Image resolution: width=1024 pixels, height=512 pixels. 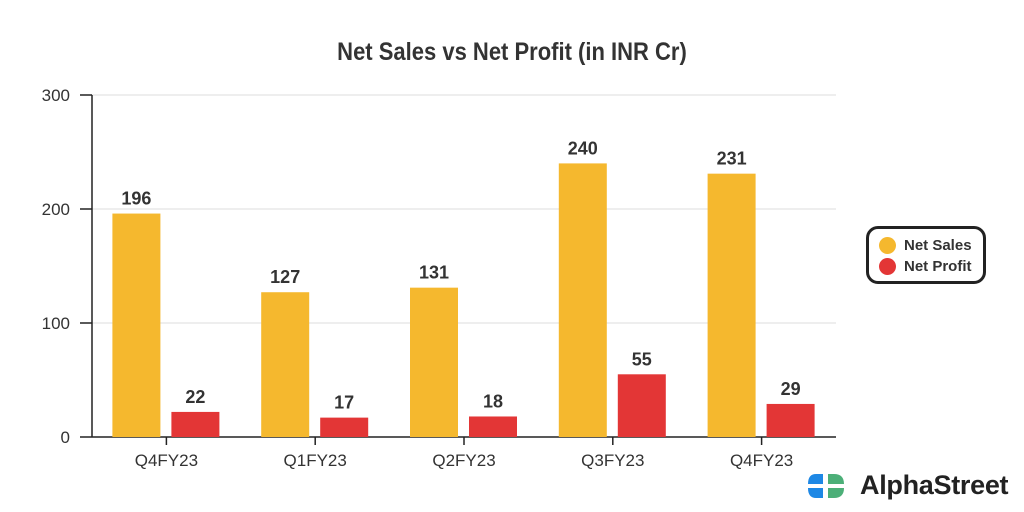 What do you see at coordinates (56, 323) in the screenshot?
I see `y-tick-label: 100` at bounding box center [56, 323].